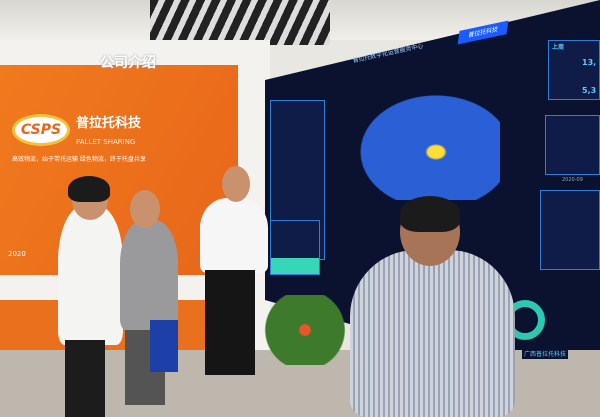 The width and height of the screenshot is (600, 417). Describe the element at coordinates (420, 140) in the screenshot. I see `china-map` at that location.